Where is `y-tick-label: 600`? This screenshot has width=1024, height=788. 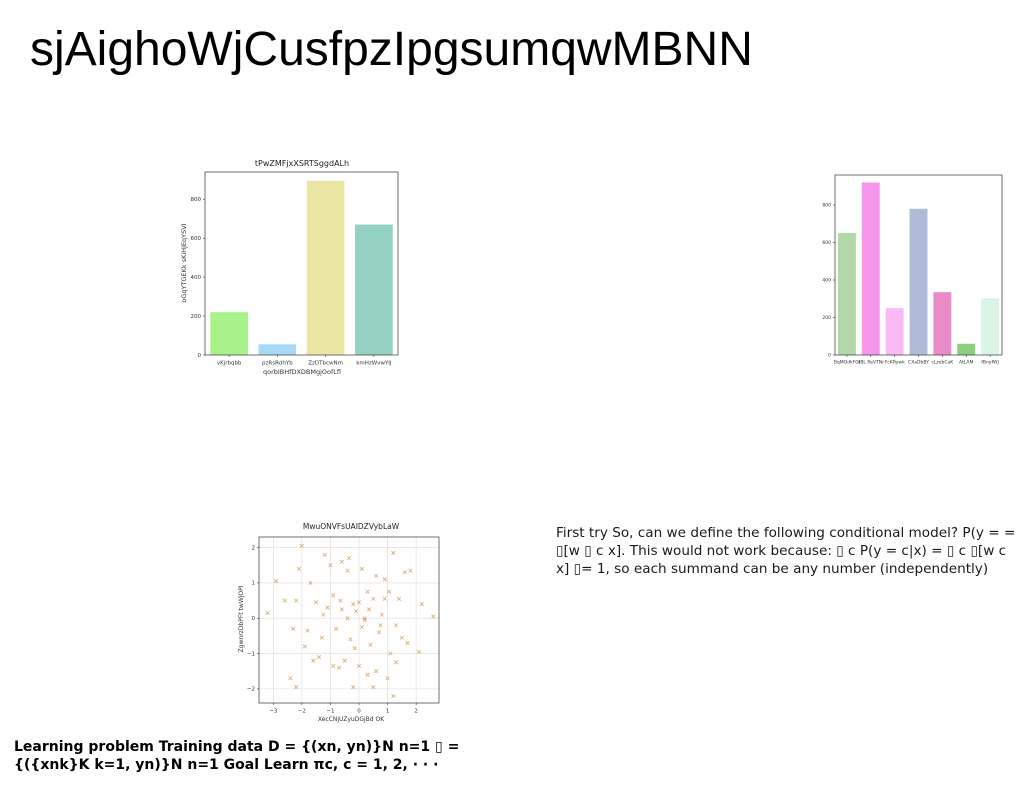
y-tick-label: 600 is located at coordinates (826, 243).